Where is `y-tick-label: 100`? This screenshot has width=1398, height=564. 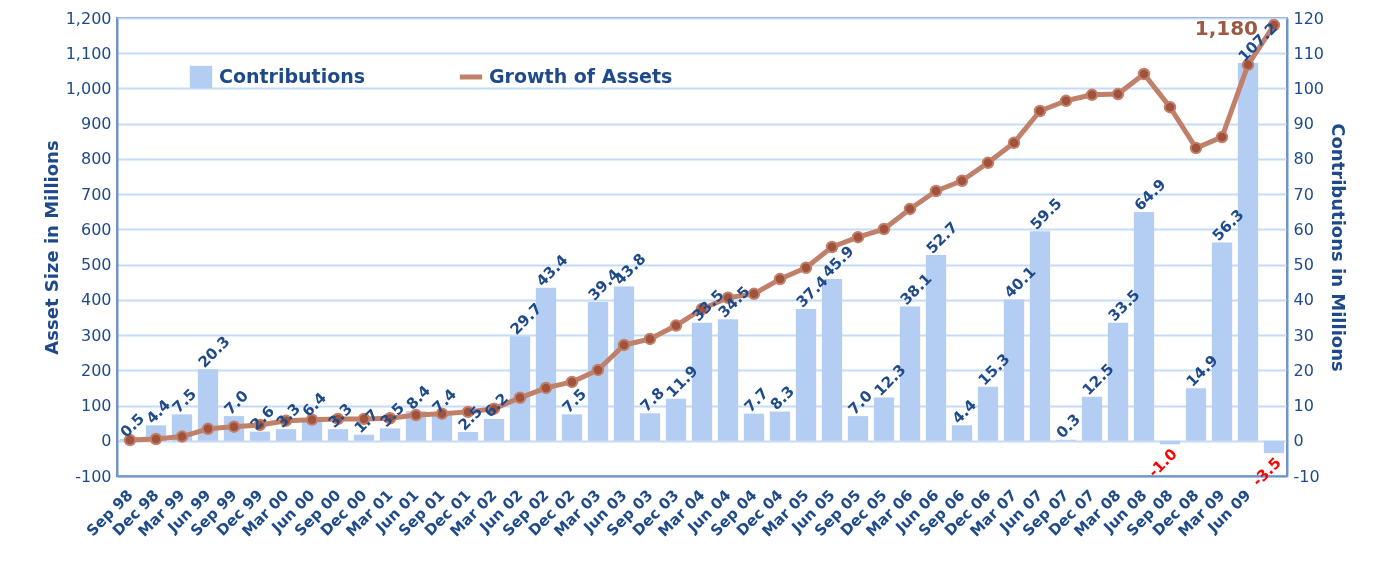
y-tick-label: 100 is located at coordinates (96, 406).